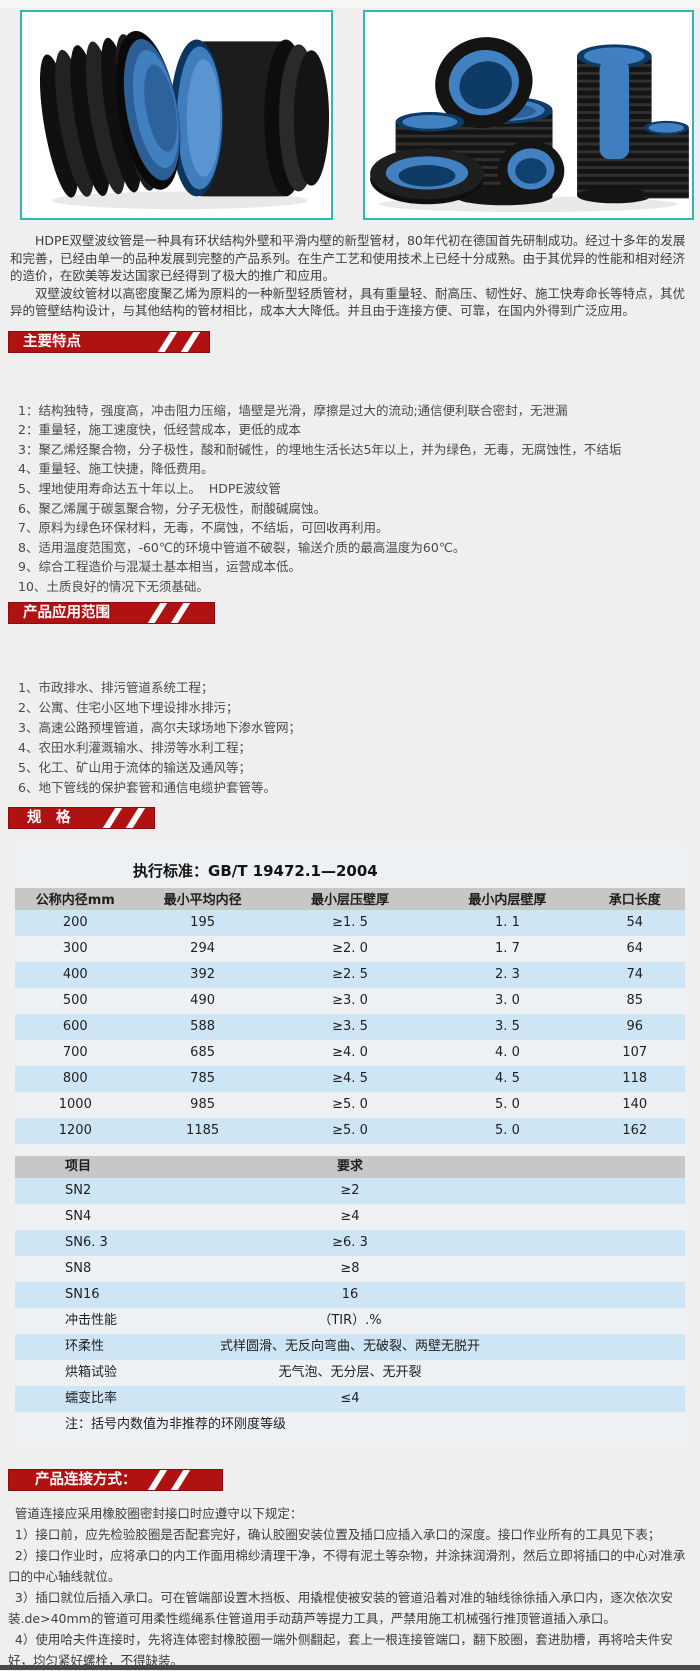  What do you see at coordinates (242, 547) in the screenshot?
I see `feature-item: 8、适用温度范围宽，-60℃的环境中管道不破裂，输送介质的最高温度为60℃。` at bounding box center [242, 547].